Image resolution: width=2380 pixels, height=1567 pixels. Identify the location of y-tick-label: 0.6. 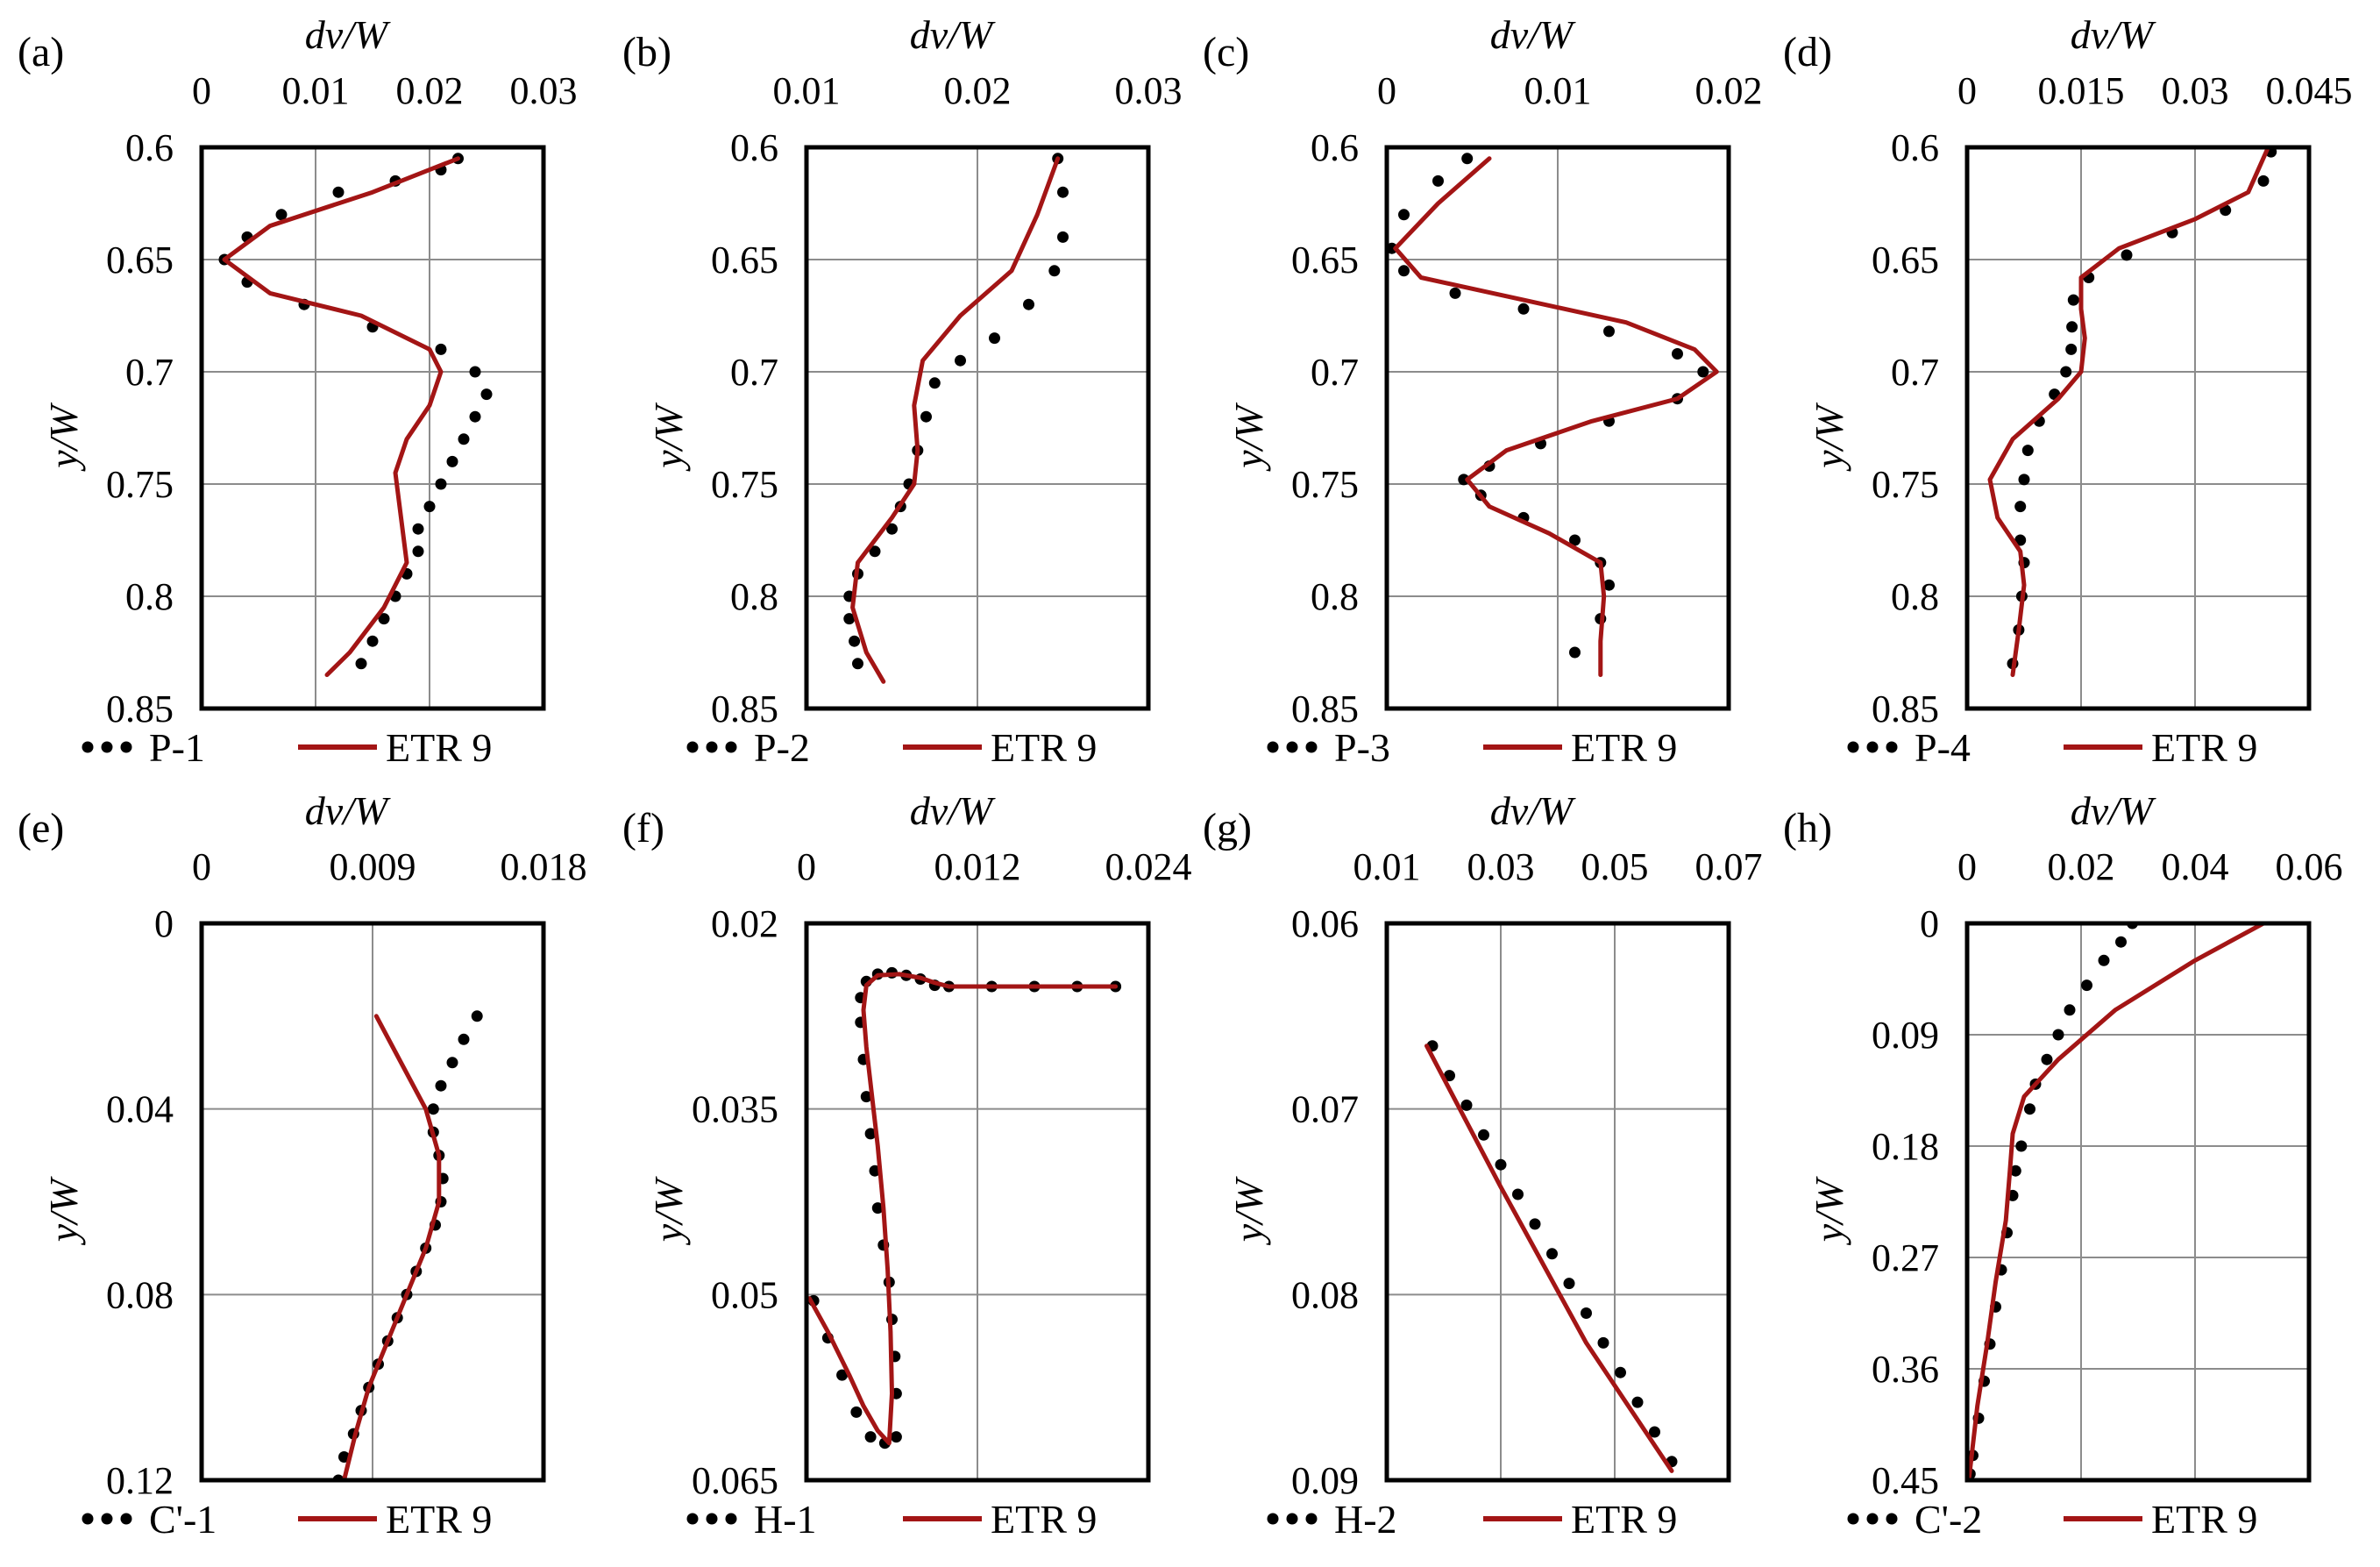
(149, 148).